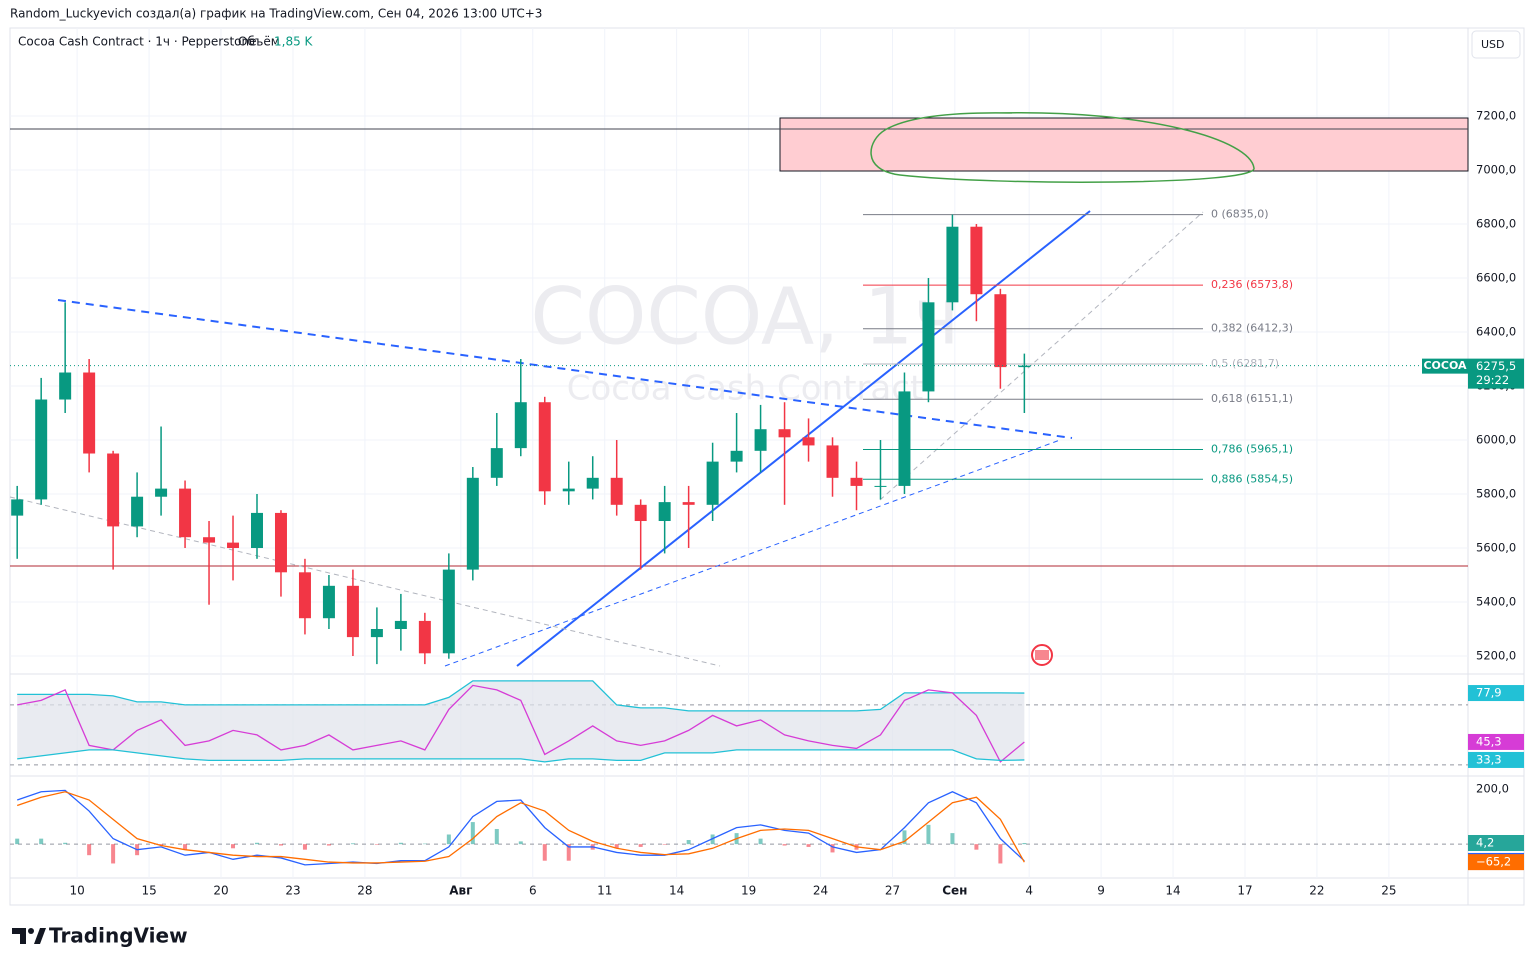 The width and height of the screenshot is (1534, 966). I want to click on x-tick-label: 17, so click(1244, 891).